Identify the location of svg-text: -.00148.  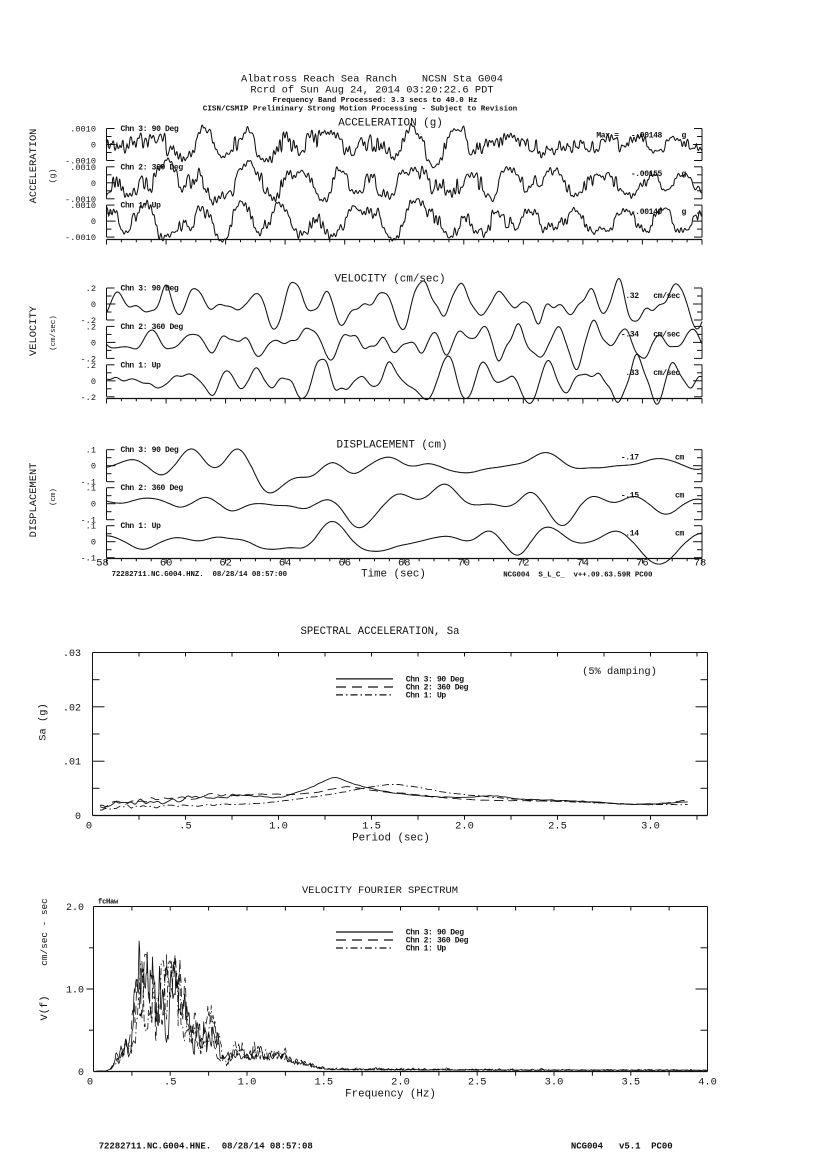
(647, 136).